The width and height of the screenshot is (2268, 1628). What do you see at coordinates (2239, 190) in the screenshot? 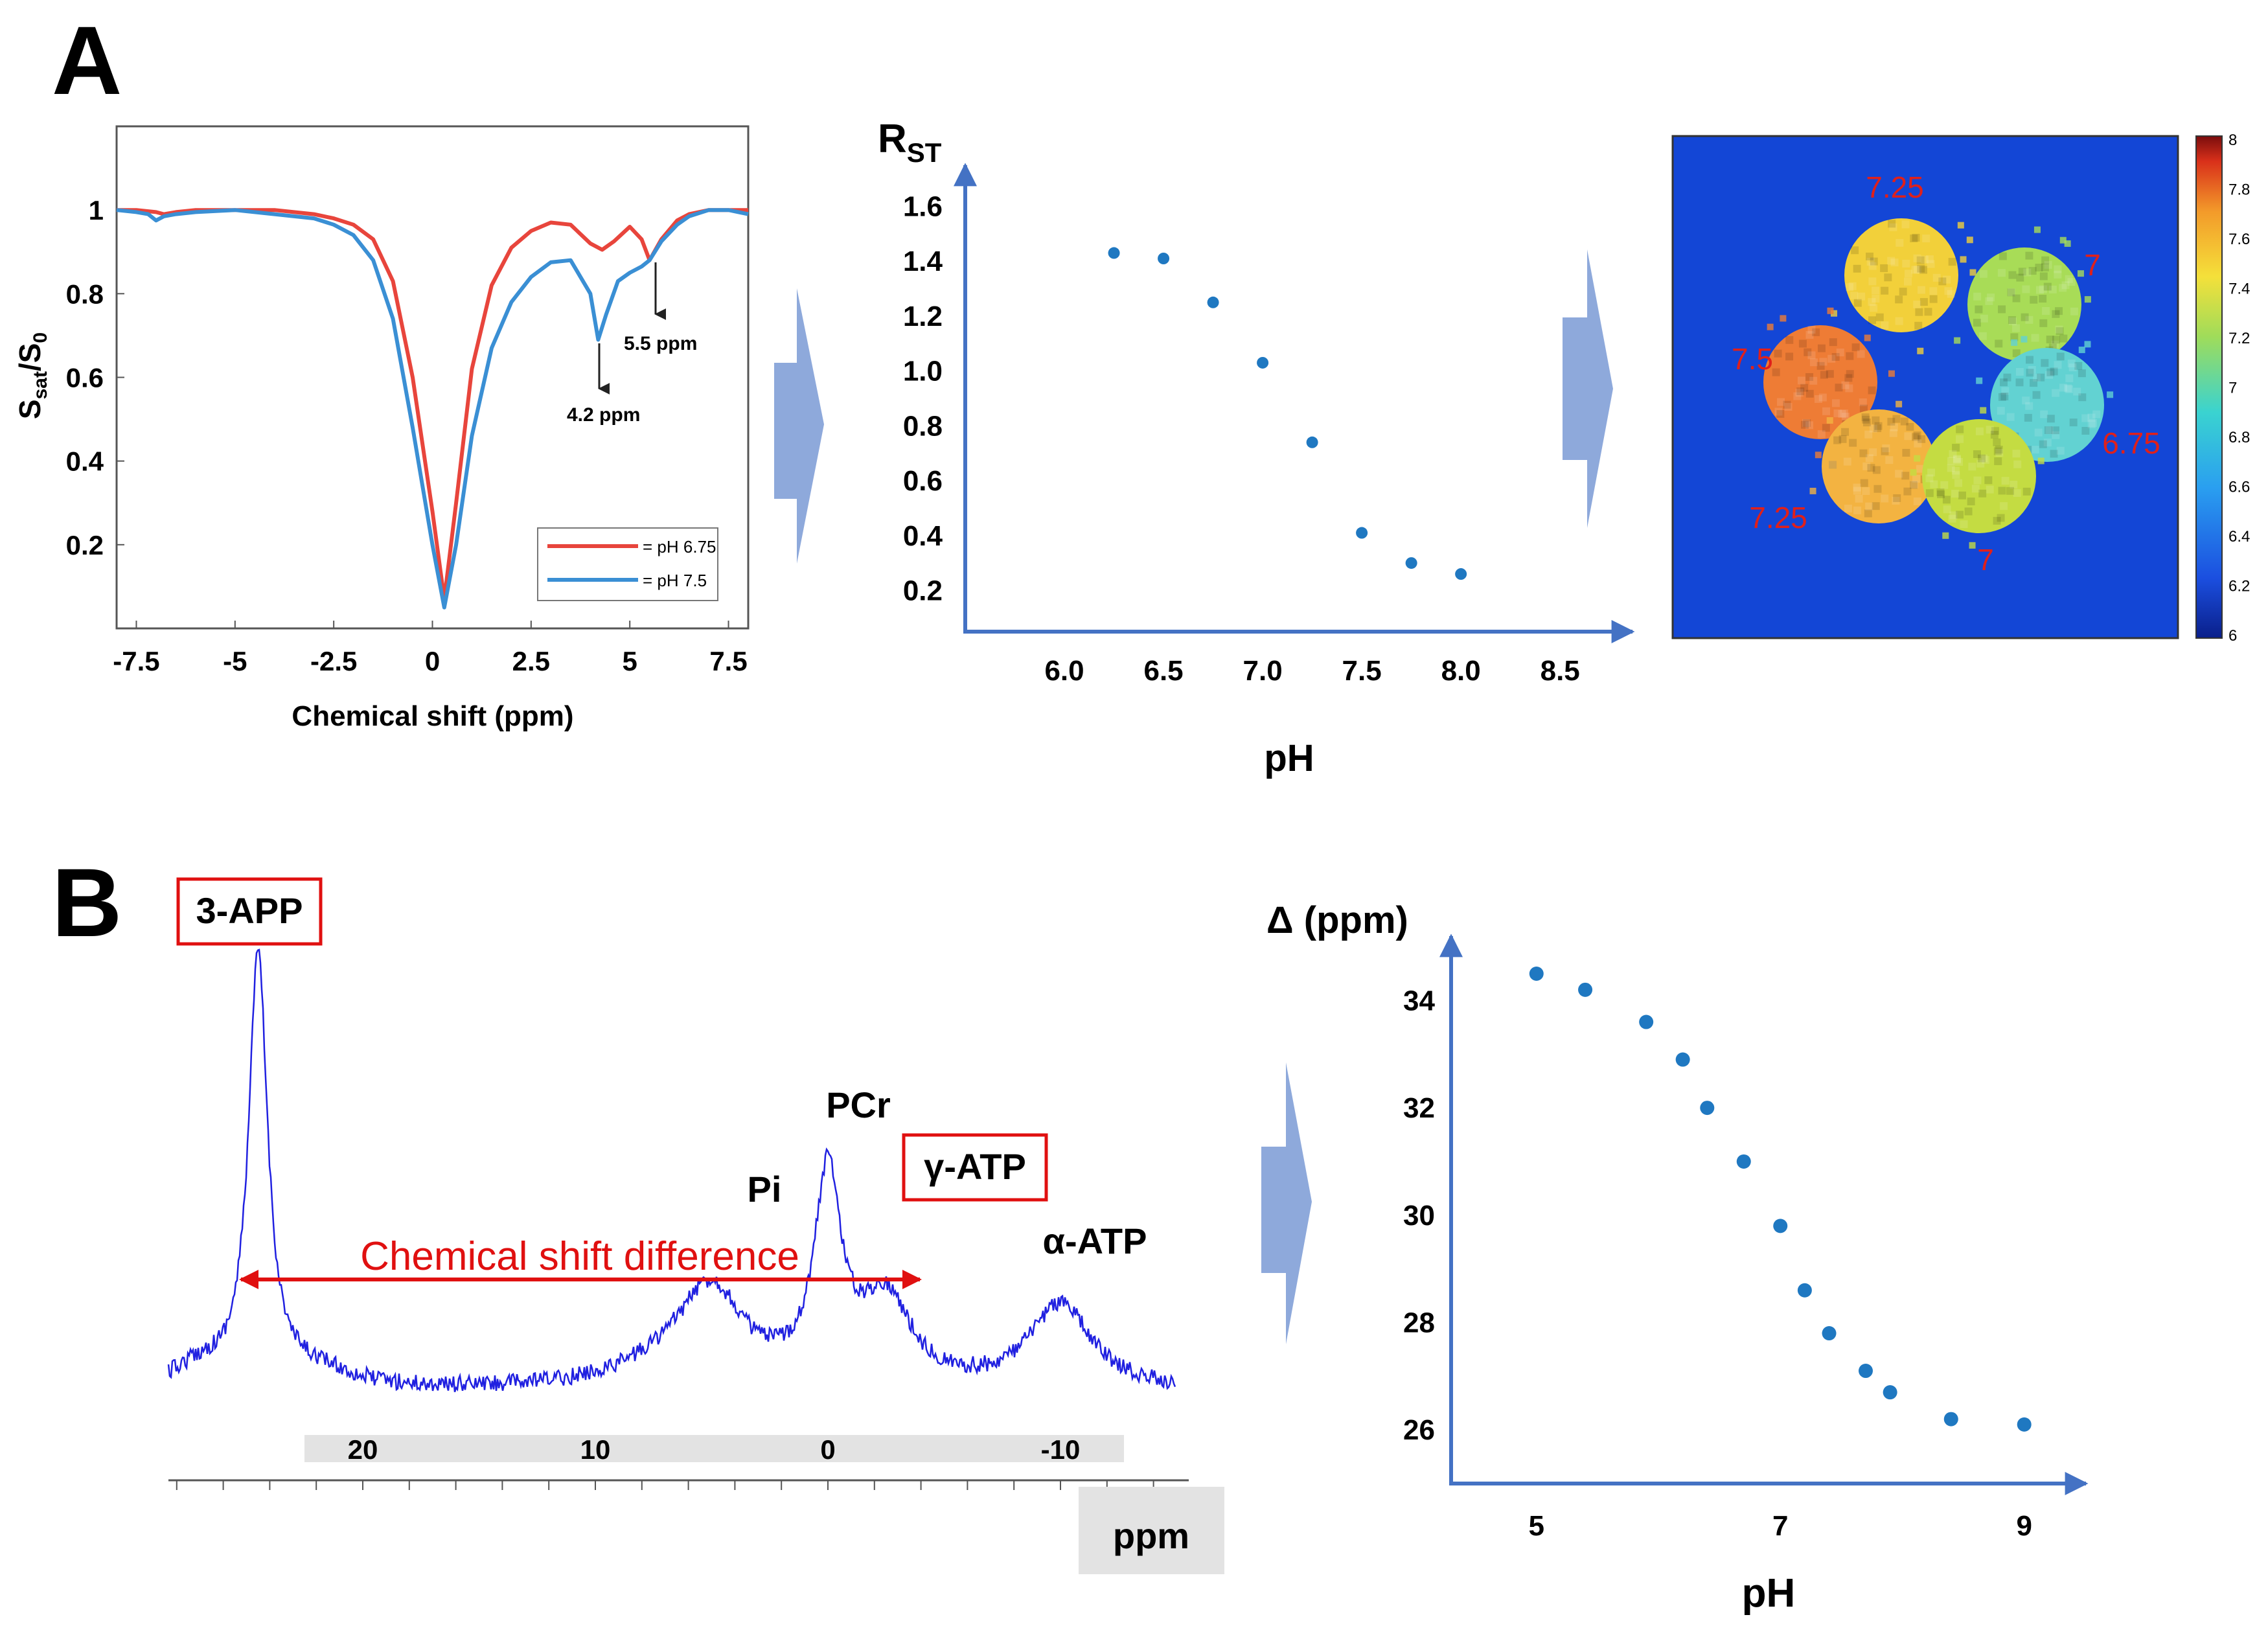
I see `colorbar-tick-label: 7.8` at bounding box center [2239, 190].